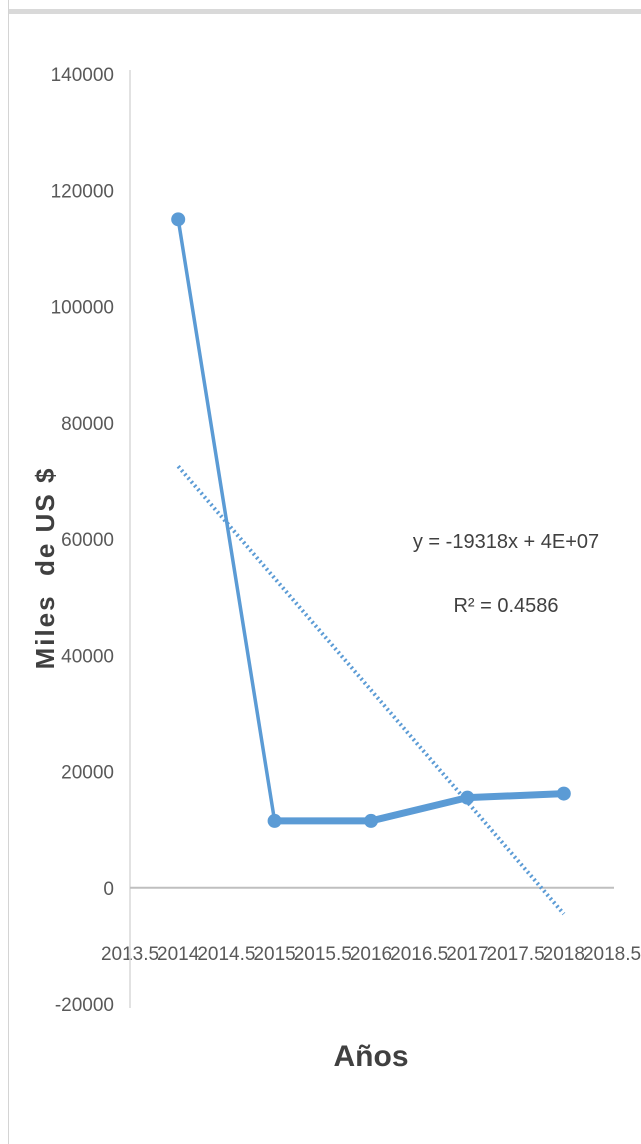  What do you see at coordinates (371, 1056) in the screenshot?
I see `x-axis-title: Años` at bounding box center [371, 1056].